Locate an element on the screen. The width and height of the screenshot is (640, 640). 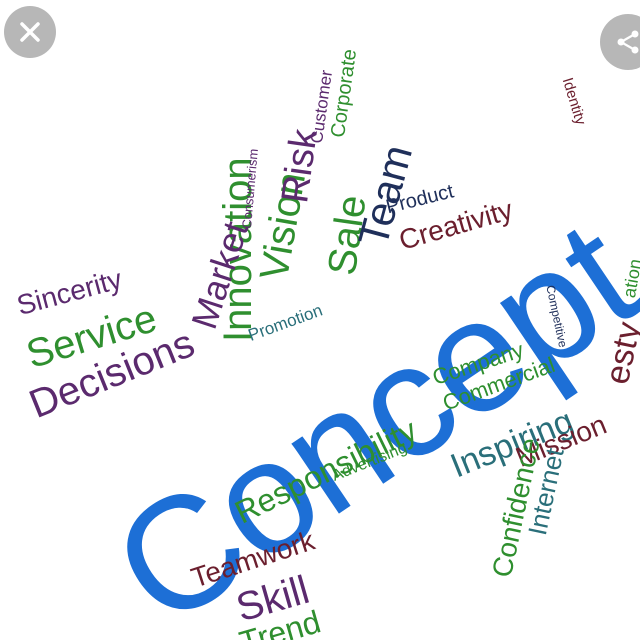
word-identity: Identity is located at coordinates (574, 101).